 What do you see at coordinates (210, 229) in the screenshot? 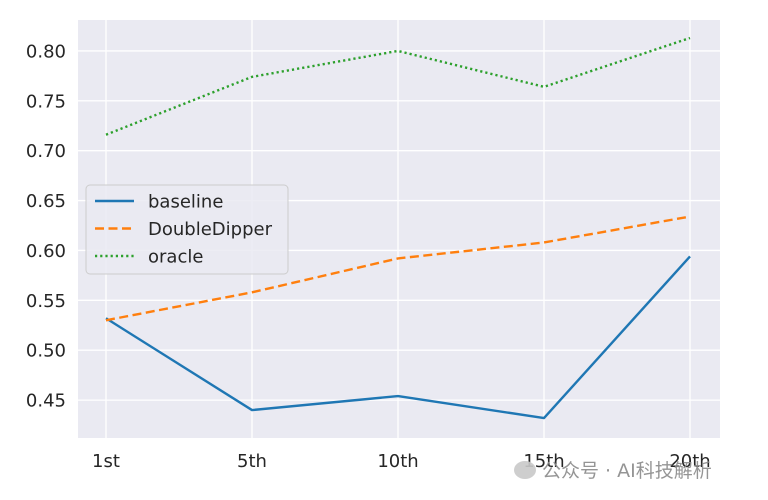
I see `legend-label-doubledipper: DoubleDipper` at bounding box center [210, 229].